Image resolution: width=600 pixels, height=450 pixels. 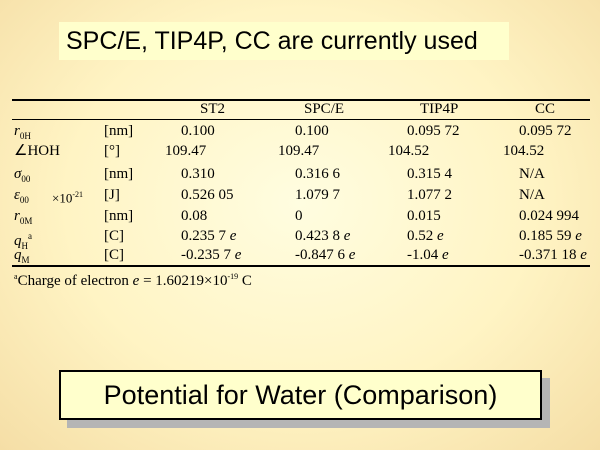 I want to click on row-symbol: ∠HOH, so click(x=37, y=151).